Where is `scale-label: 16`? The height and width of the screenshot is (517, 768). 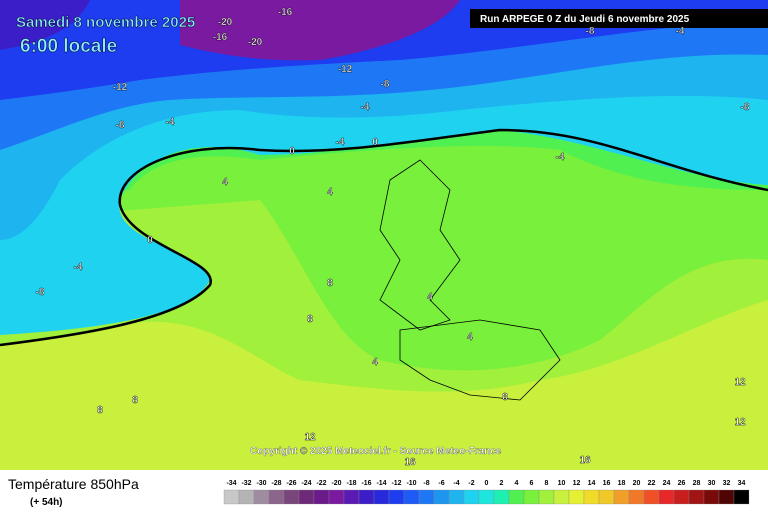
scale-label: 16 is located at coordinates (607, 483).